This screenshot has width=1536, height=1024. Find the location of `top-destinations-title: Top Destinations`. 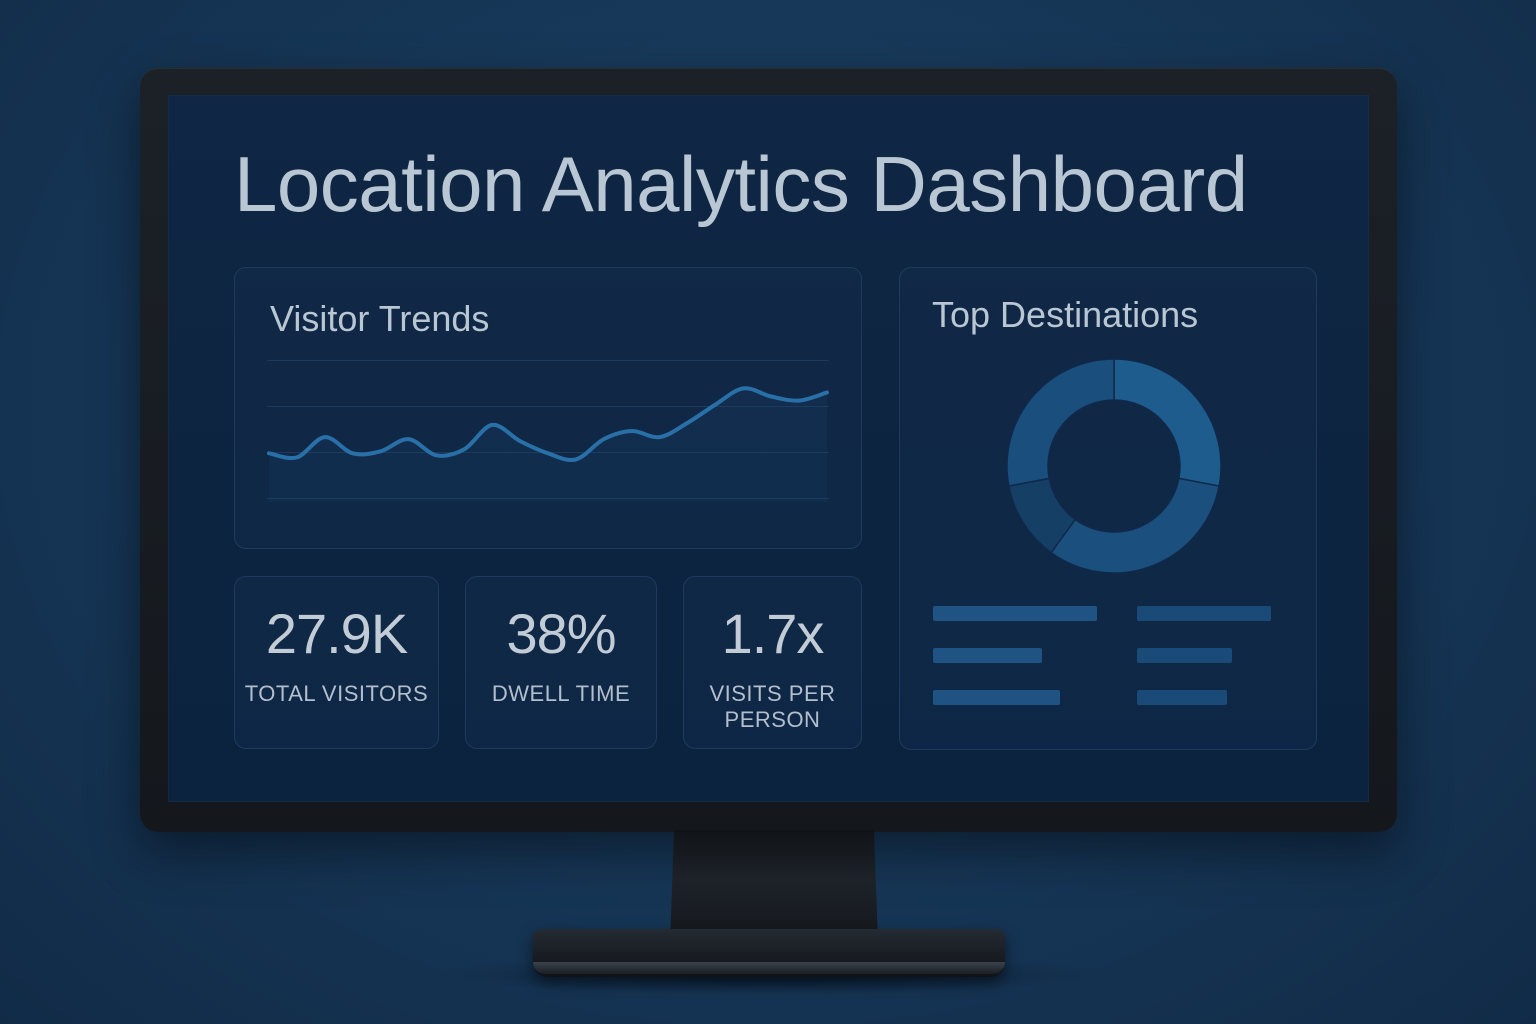

top-destinations-title: Top Destinations is located at coordinates (1065, 314).